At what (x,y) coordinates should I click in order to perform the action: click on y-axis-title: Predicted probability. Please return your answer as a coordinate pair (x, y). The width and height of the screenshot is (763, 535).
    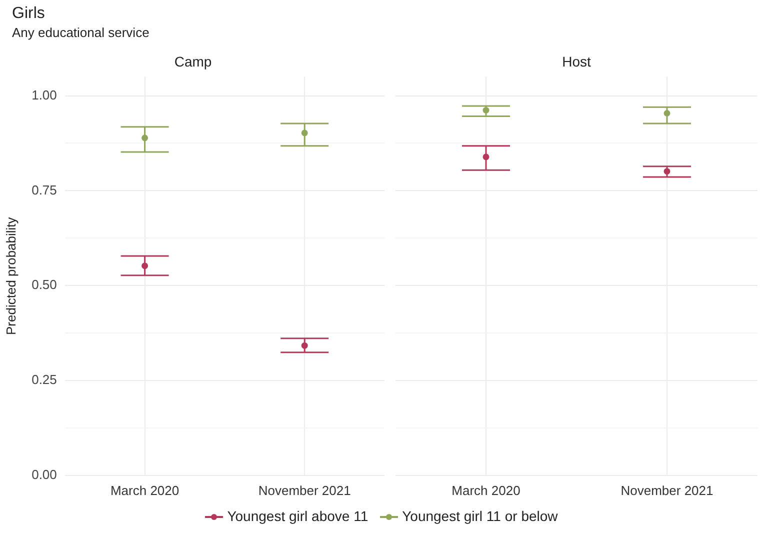
    Looking at the image, I should click on (10, 275).